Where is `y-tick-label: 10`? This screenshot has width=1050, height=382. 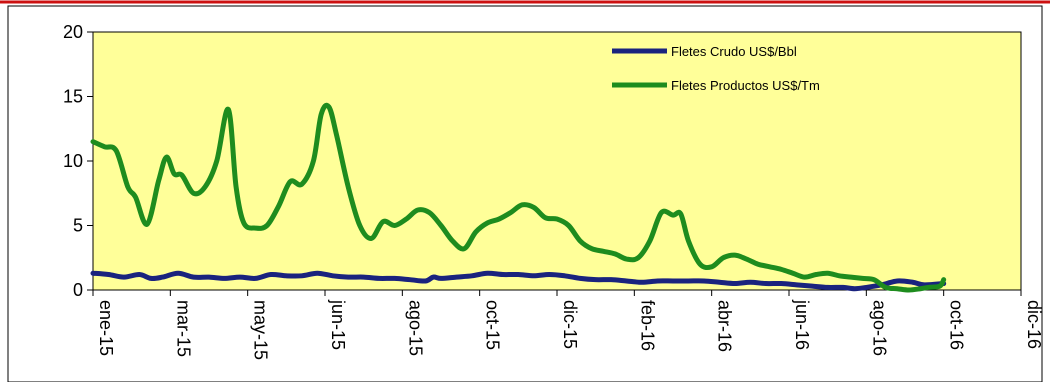
y-tick-label: 10 is located at coordinates (73, 161).